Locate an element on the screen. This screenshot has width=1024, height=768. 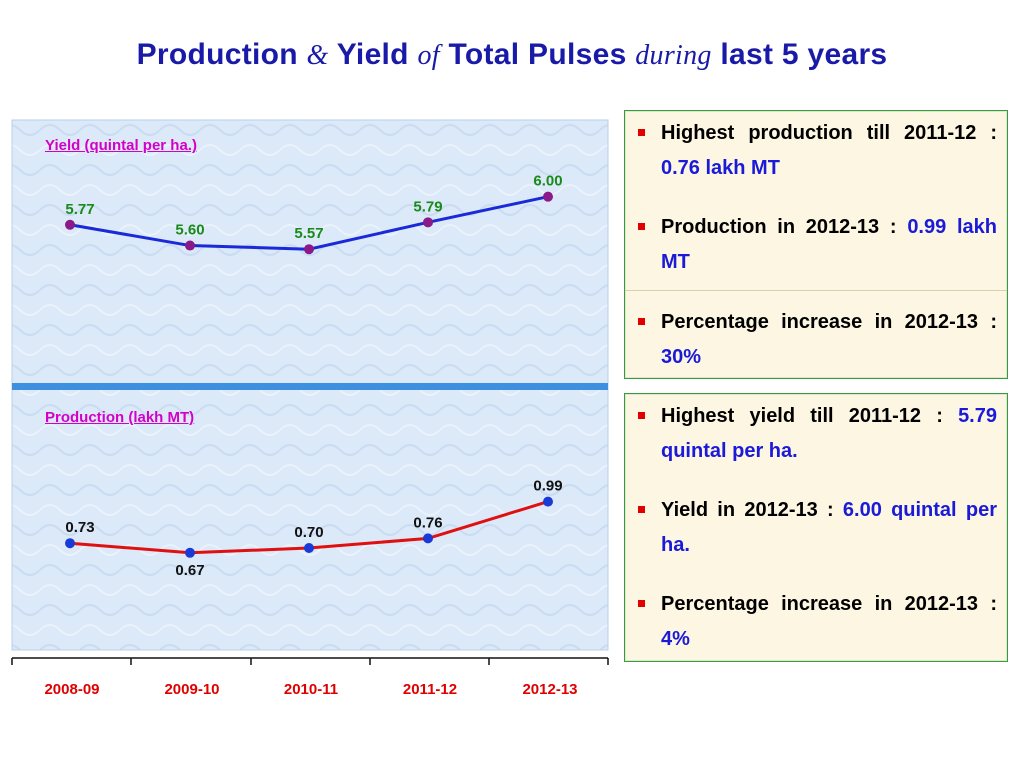
panel-separator is located at coordinates (310, 386).